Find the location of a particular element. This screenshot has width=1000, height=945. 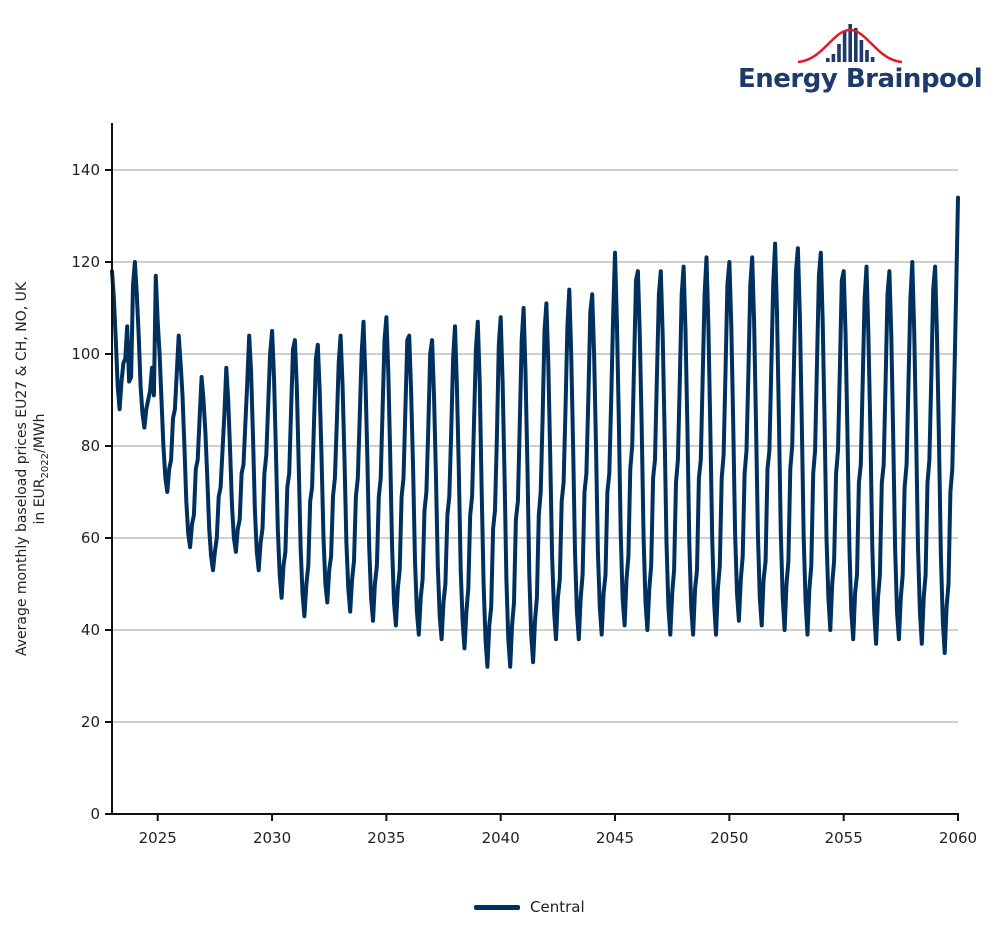

y-tick-label-100: 100 is located at coordinates (85, 354).